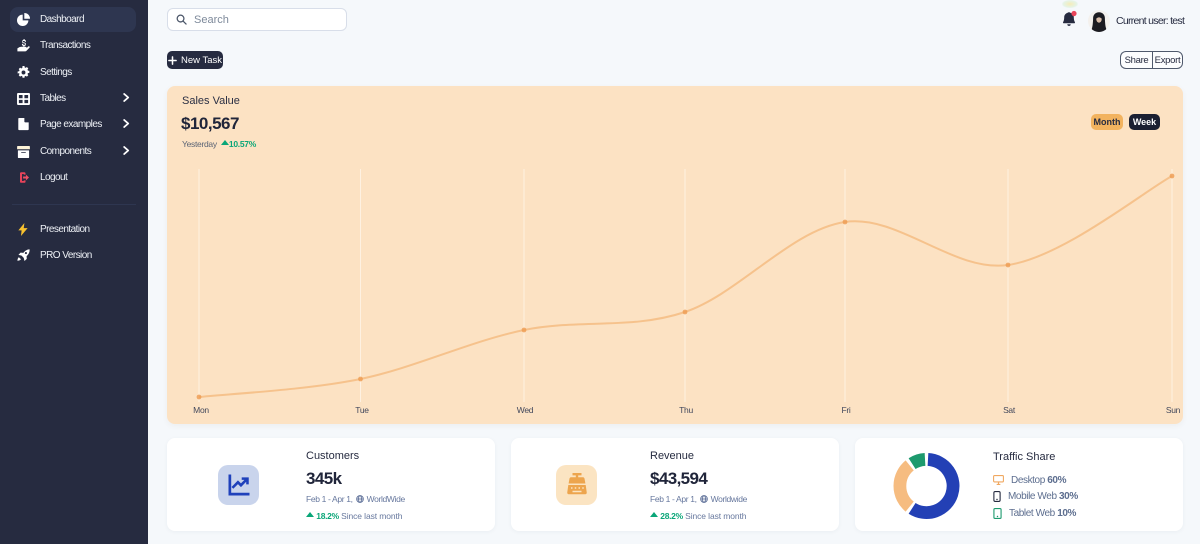 The width and height of the screenshot is (1200, 544). I want to click on svg-text: Wed, so click(525, 410).